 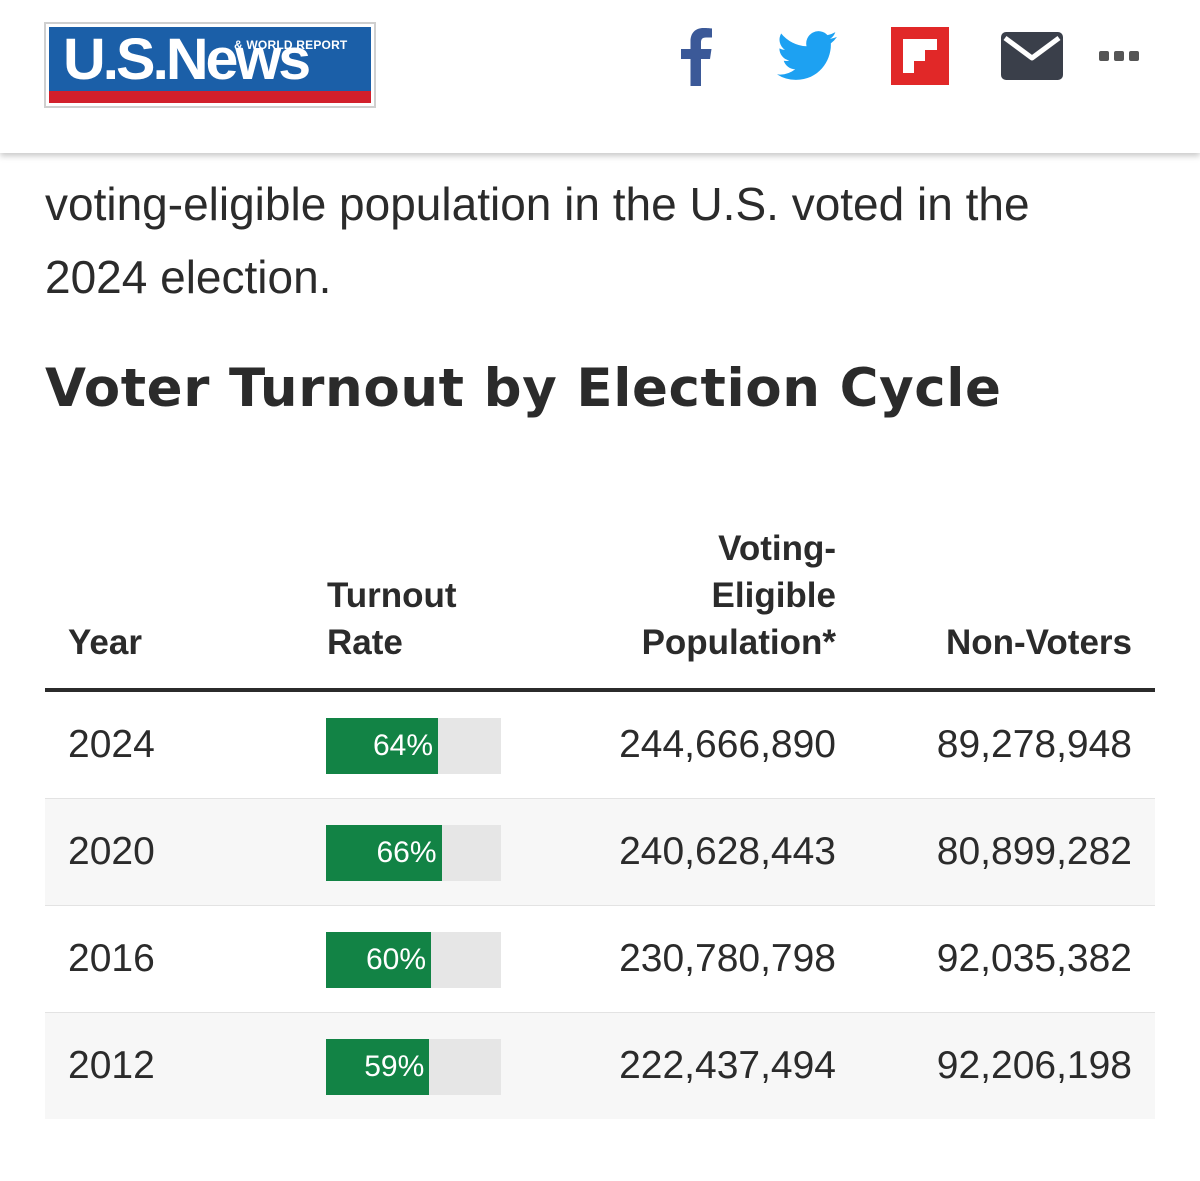 I want to click on email-icon, so click(x=1032, y=56).